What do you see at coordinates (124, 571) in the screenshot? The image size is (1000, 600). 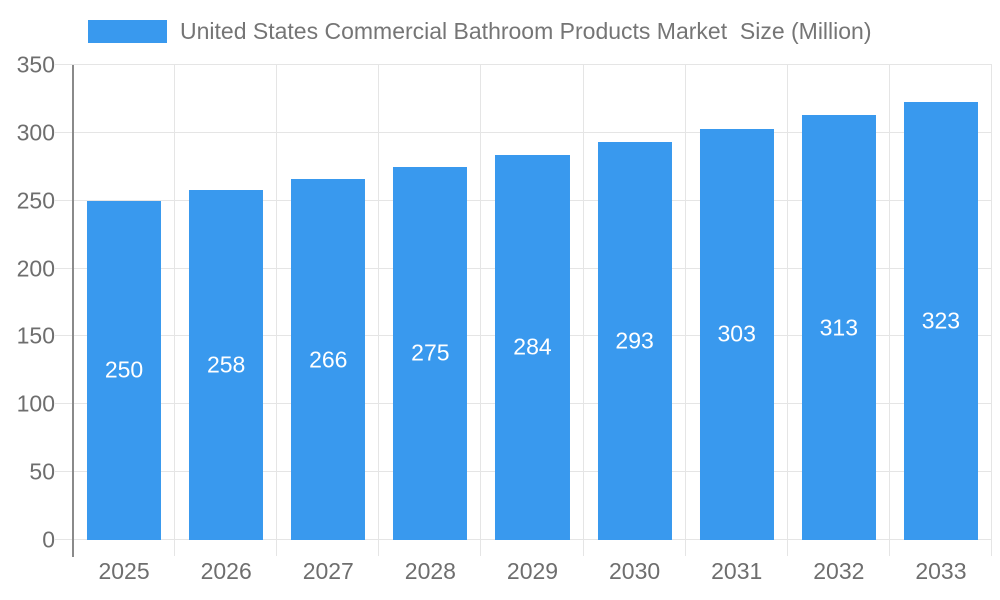 I see `x-axis-tick-label-2025: 2025` at bounding box center [124, 571].